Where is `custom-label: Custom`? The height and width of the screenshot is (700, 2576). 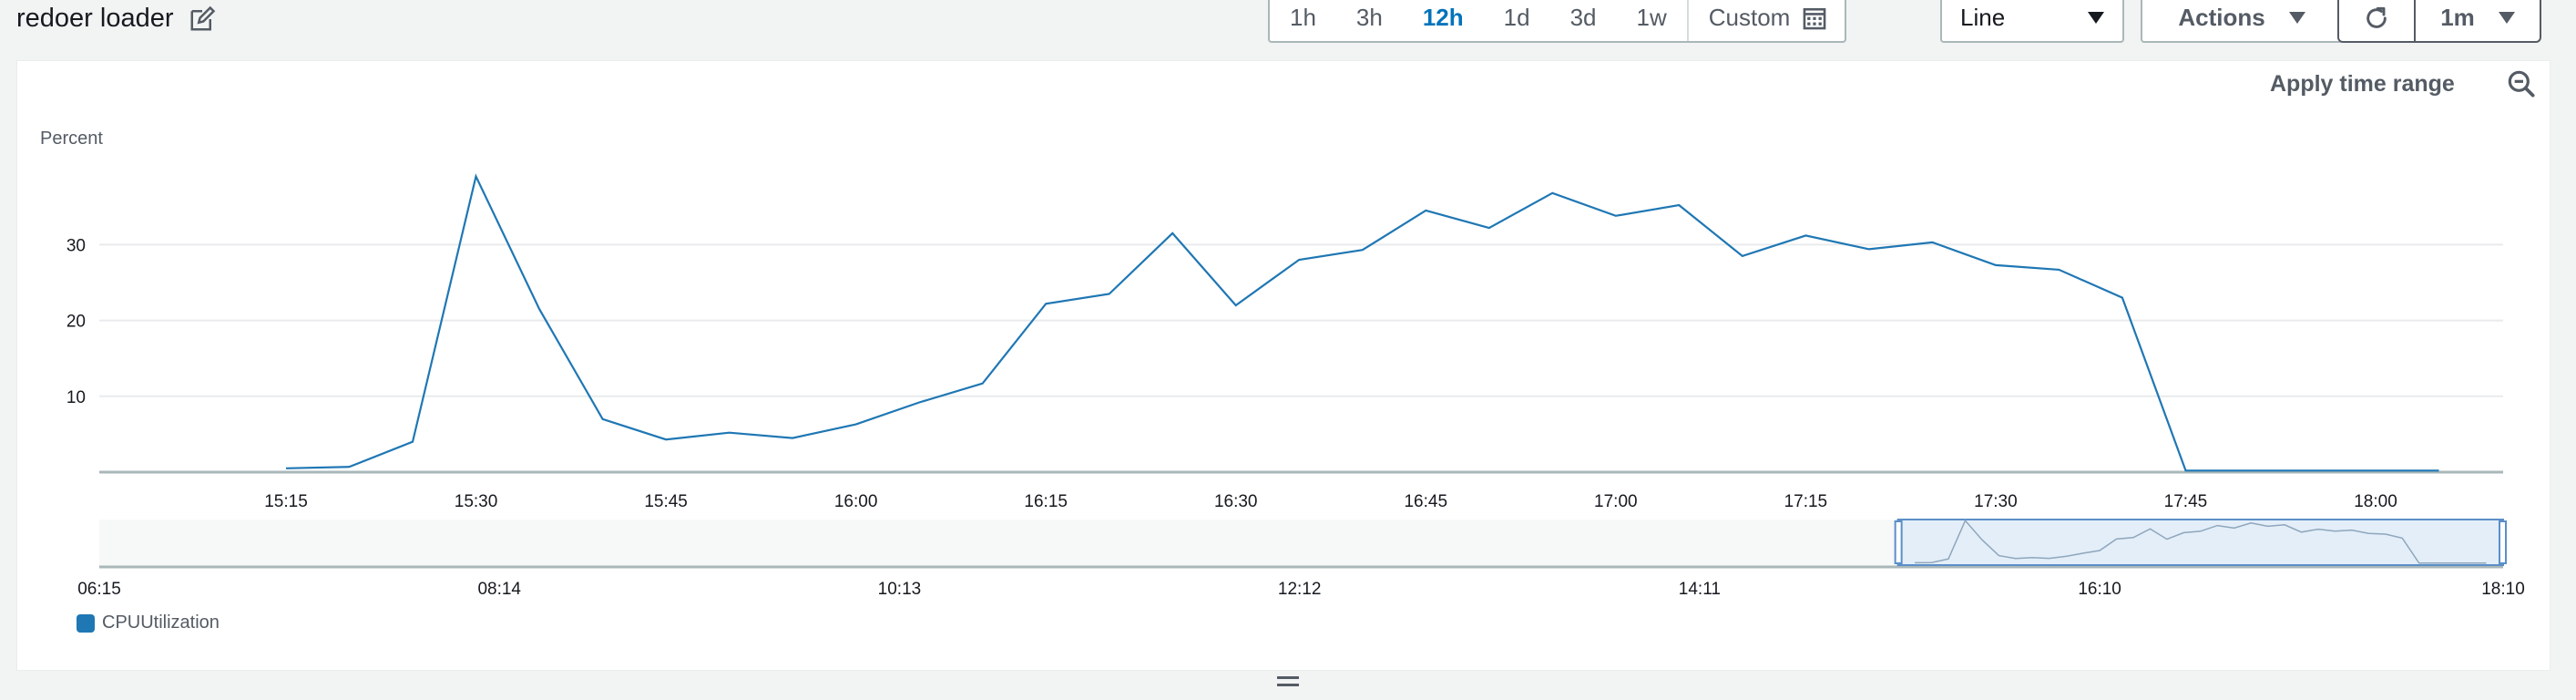 custom-label: Custom is located at coordinates (1749, 17).